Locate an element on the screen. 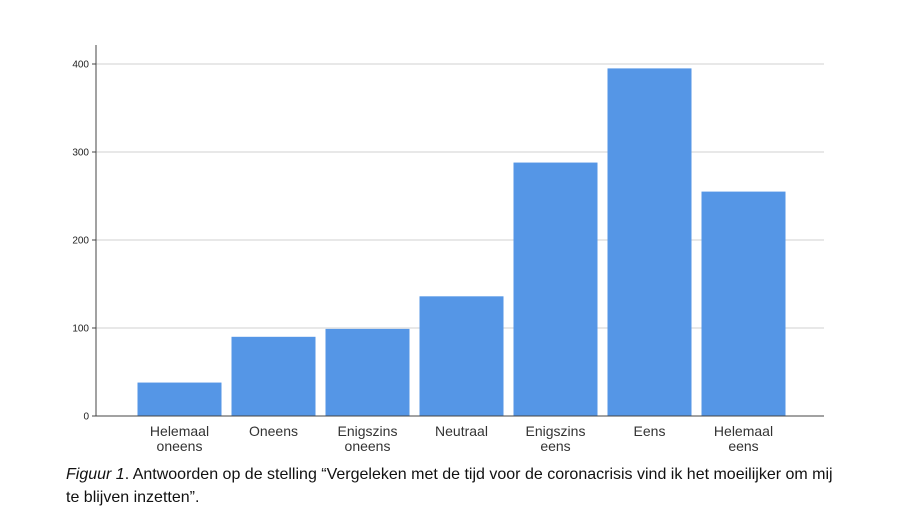 This screenshot has width=915, height=531. x-category-label-line: Oneens is located at coordinates (273, 431).